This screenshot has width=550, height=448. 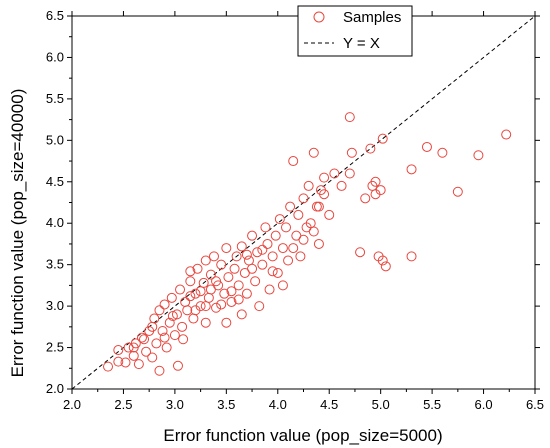 What do you see at coordinates (55, 305) in the screenshot?
I see `y-tick-label: 3.0` at bounding box center [55, 305].